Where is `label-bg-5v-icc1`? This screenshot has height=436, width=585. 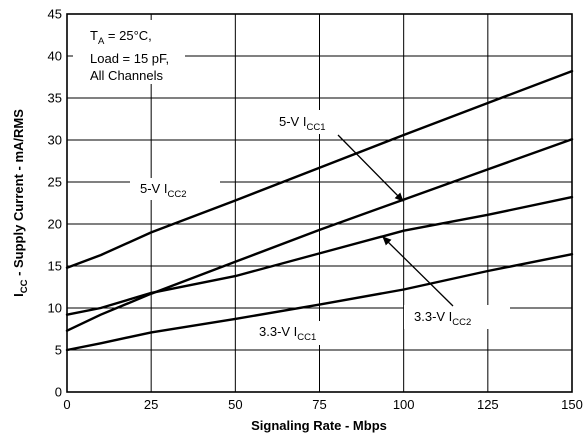 label-bg-5v-icc1 is located at coordinates (316, 122).